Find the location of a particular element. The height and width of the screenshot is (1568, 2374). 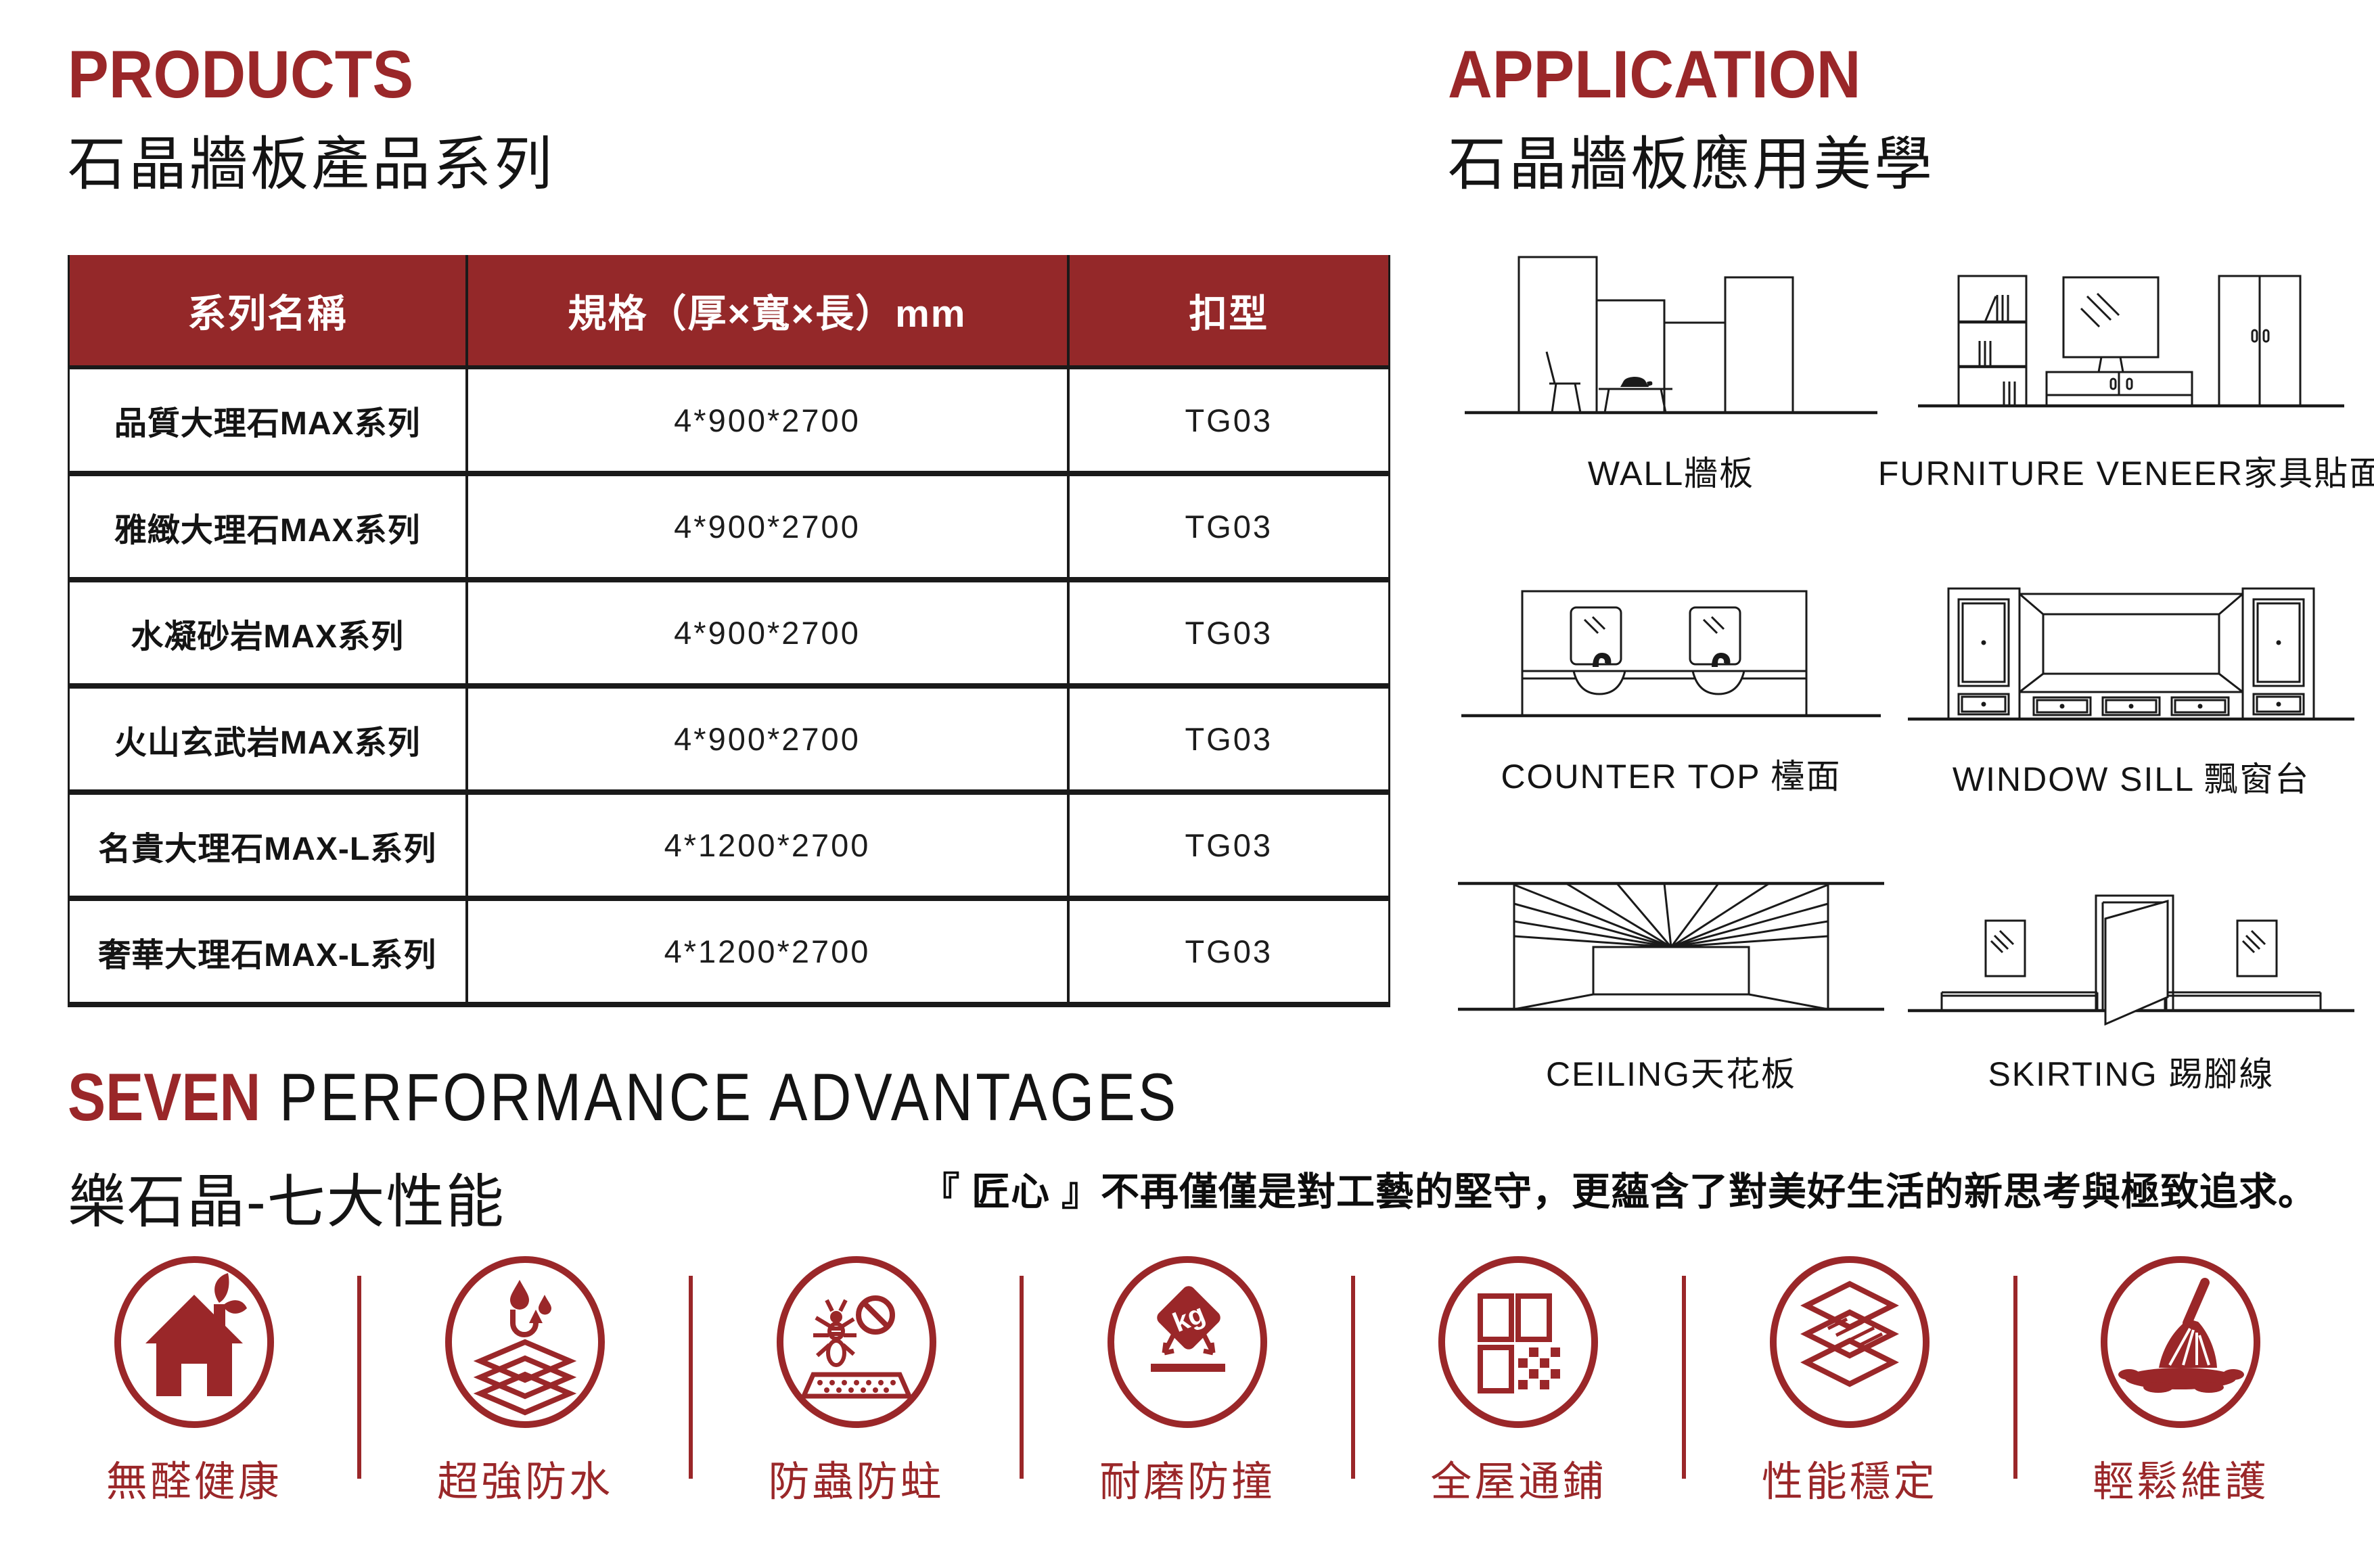

furniture-veneer-drawing is located at coordinates (2131, 342).